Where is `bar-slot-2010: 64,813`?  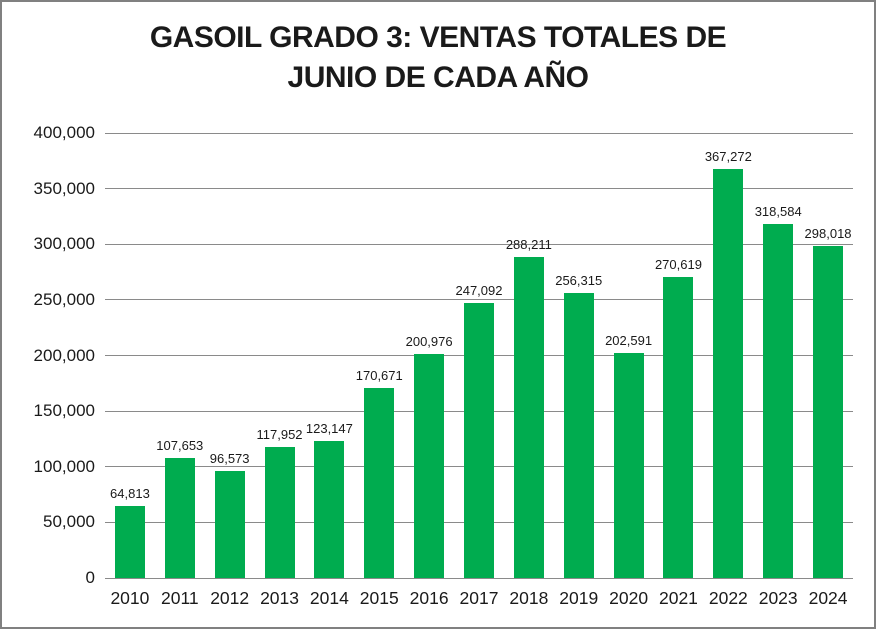 bar-slot-2010: 64,813 is located at coordinates (130, 355).